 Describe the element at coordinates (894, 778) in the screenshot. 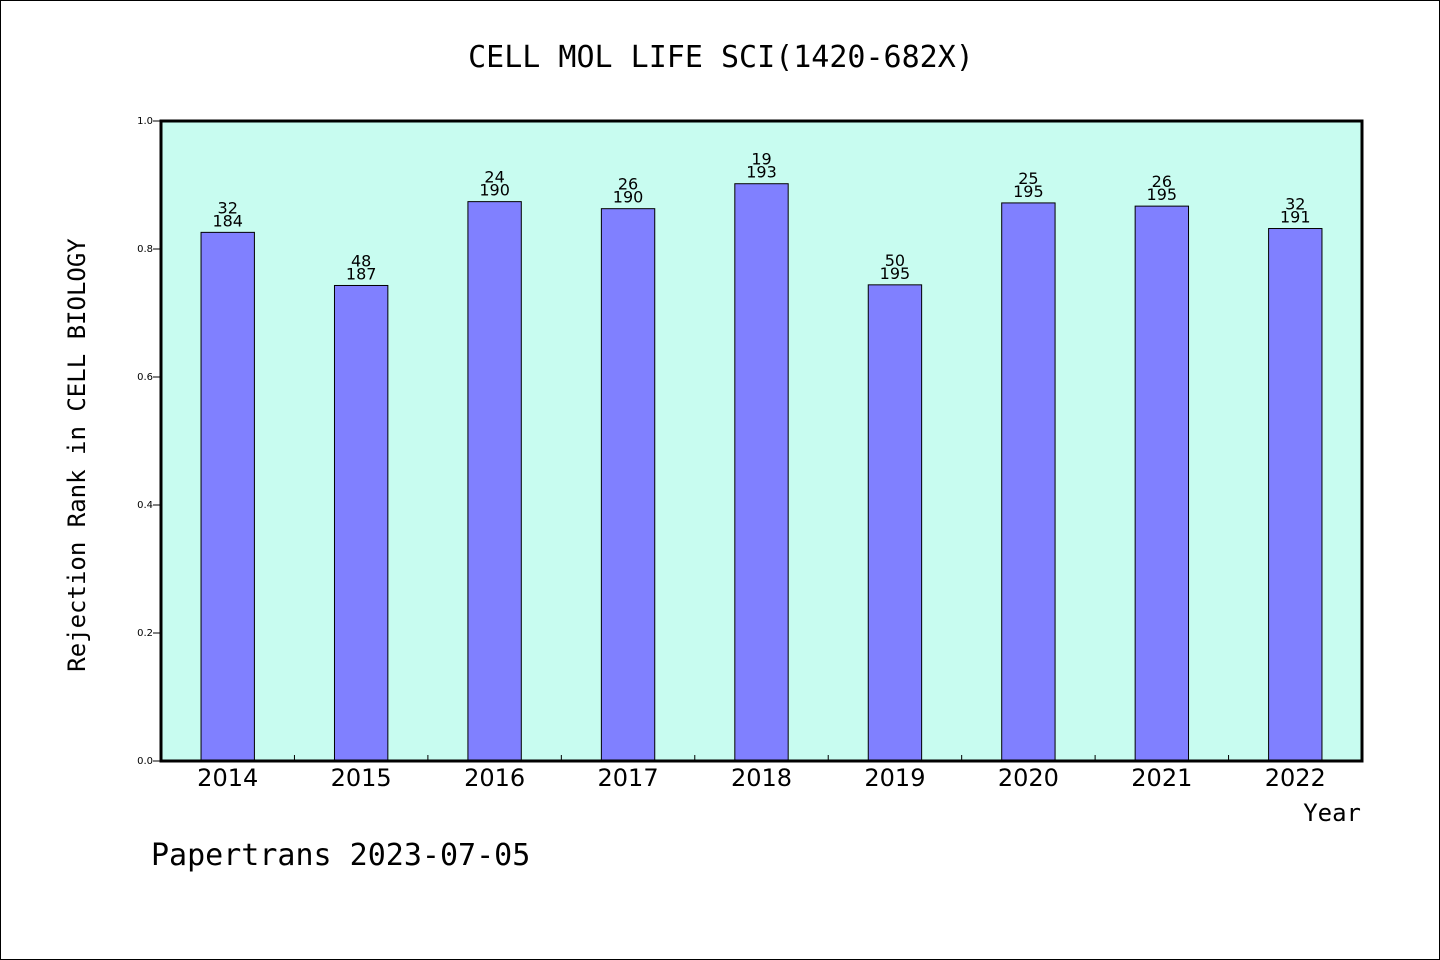

I see `x-tick-label: 2019` at that location.